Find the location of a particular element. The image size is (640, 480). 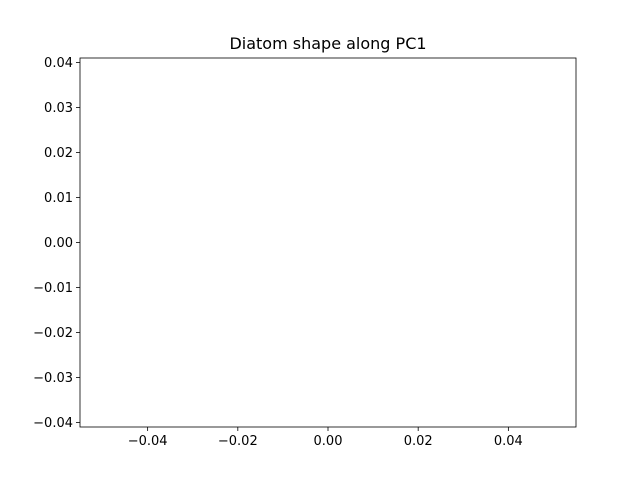

x-tick-label: −0.04 is located at coordinates (148, 441).